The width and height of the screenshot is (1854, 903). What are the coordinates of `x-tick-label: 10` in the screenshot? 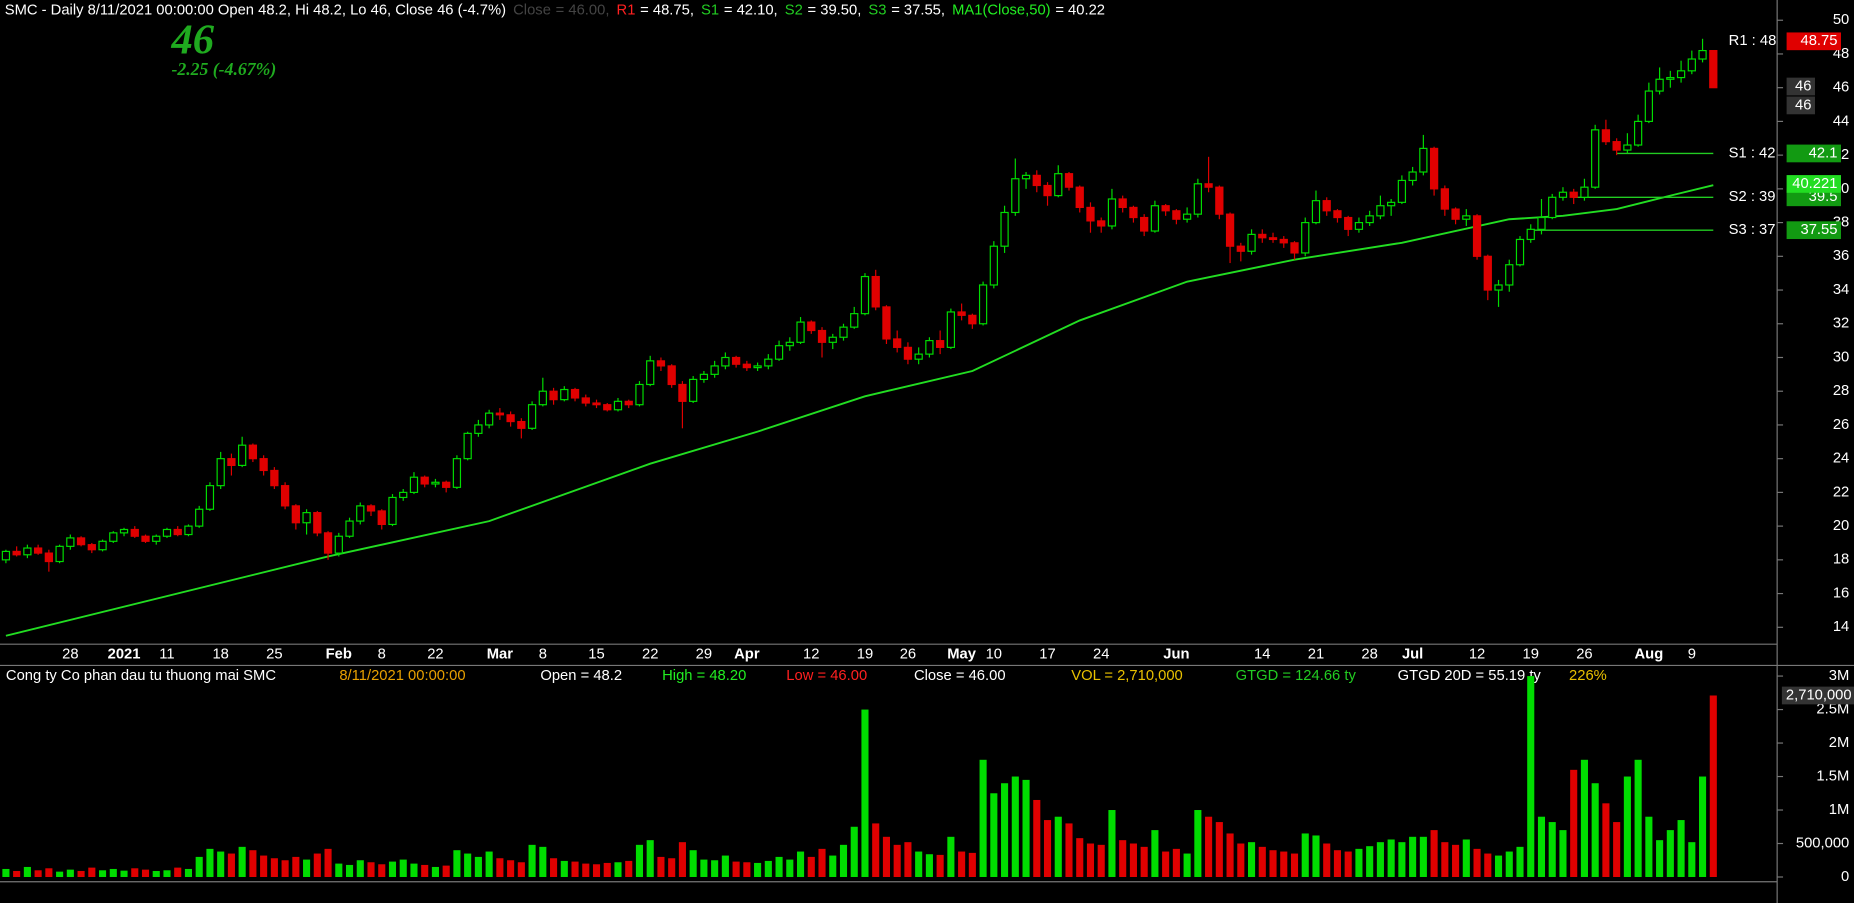 It's located at (994, 655).